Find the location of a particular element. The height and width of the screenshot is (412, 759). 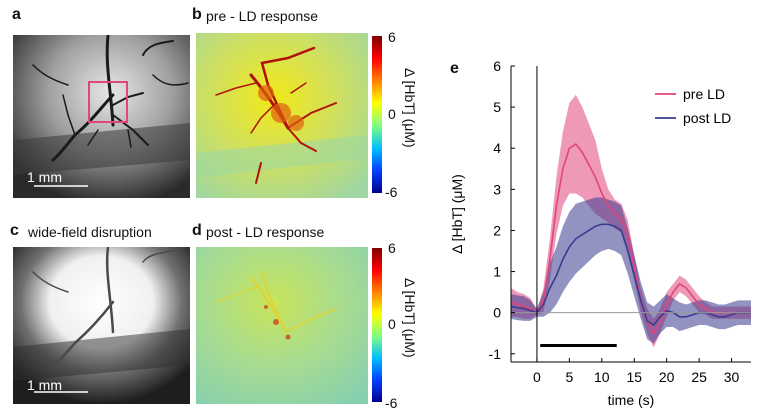

y-tick-label: 3 is located at coordinates (497, 189).